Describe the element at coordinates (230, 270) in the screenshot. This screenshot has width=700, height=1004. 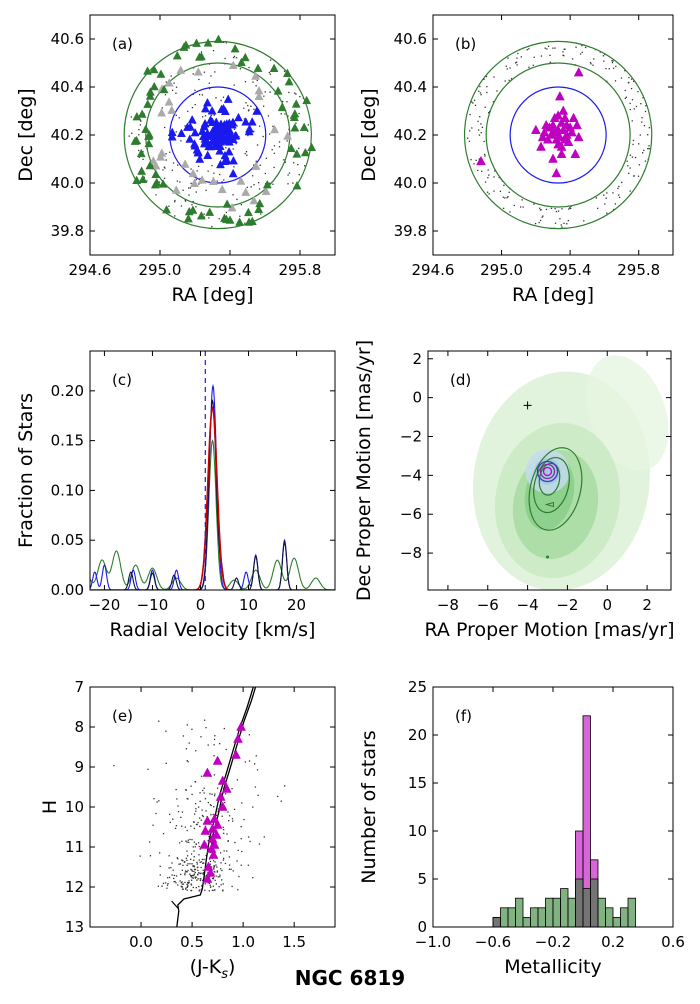
I see `x-tick-label: 295.4` at that location.